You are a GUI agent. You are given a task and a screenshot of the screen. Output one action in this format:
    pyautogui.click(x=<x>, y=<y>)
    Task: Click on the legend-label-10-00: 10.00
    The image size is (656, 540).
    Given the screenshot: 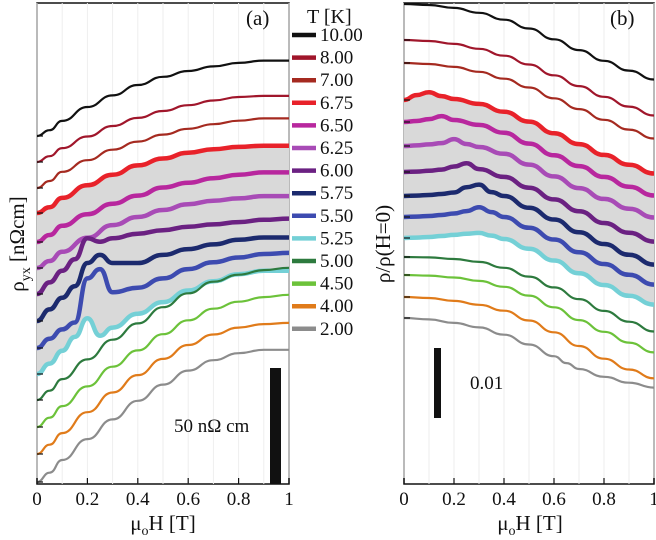 What is the action you would take?
    pyautogui.click(x=341, y=35)
    